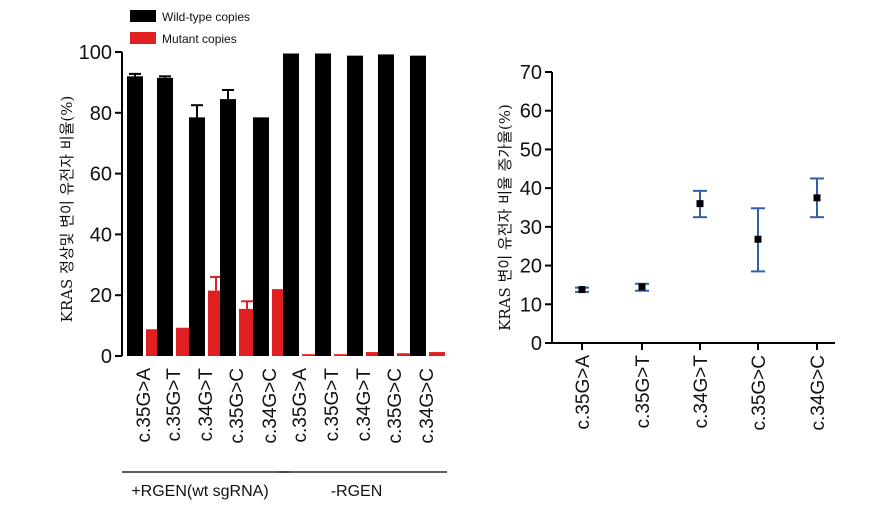  I want to click on y-tick-label: 100, so click(95, 53).